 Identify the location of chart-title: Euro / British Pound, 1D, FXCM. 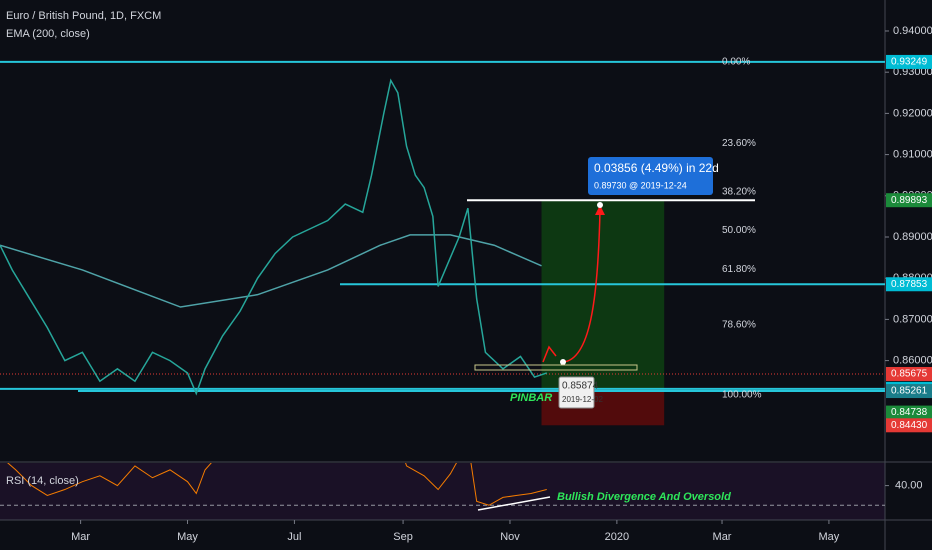
(83, 16).